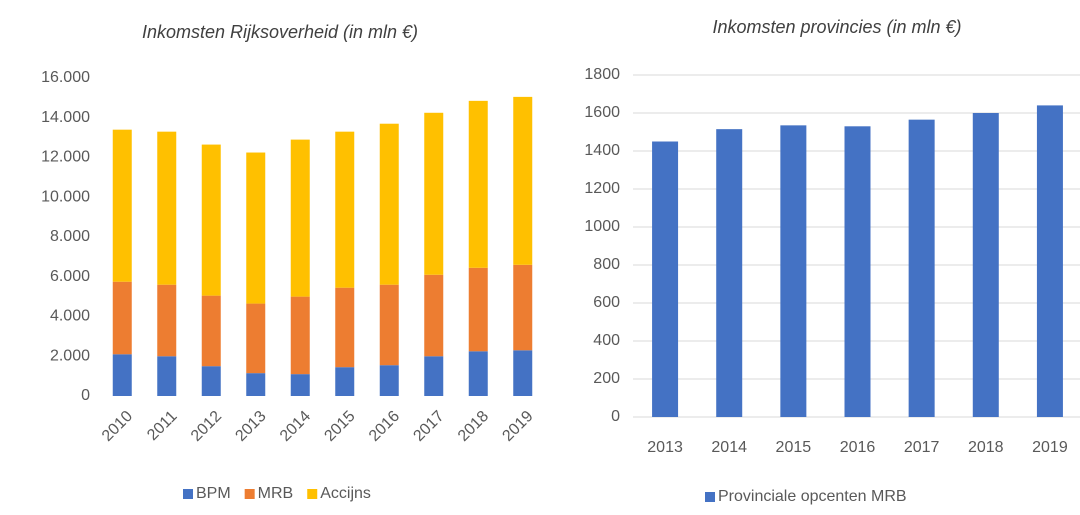  What do you see at coordinates (65, 196) in the screenshot?
I see `y-tick-label: 10.000` at bounding box center [65, 196].